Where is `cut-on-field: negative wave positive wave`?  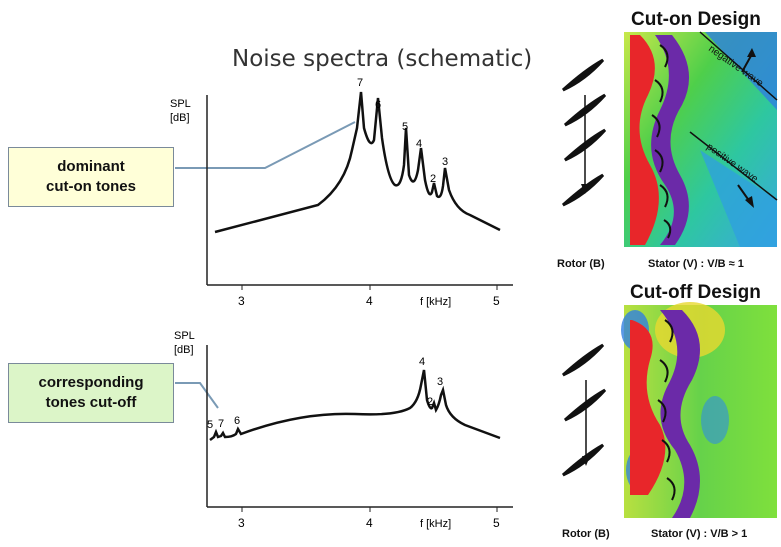
cut-on-field: negative wave positive wave is located at coordinates (701, 139).